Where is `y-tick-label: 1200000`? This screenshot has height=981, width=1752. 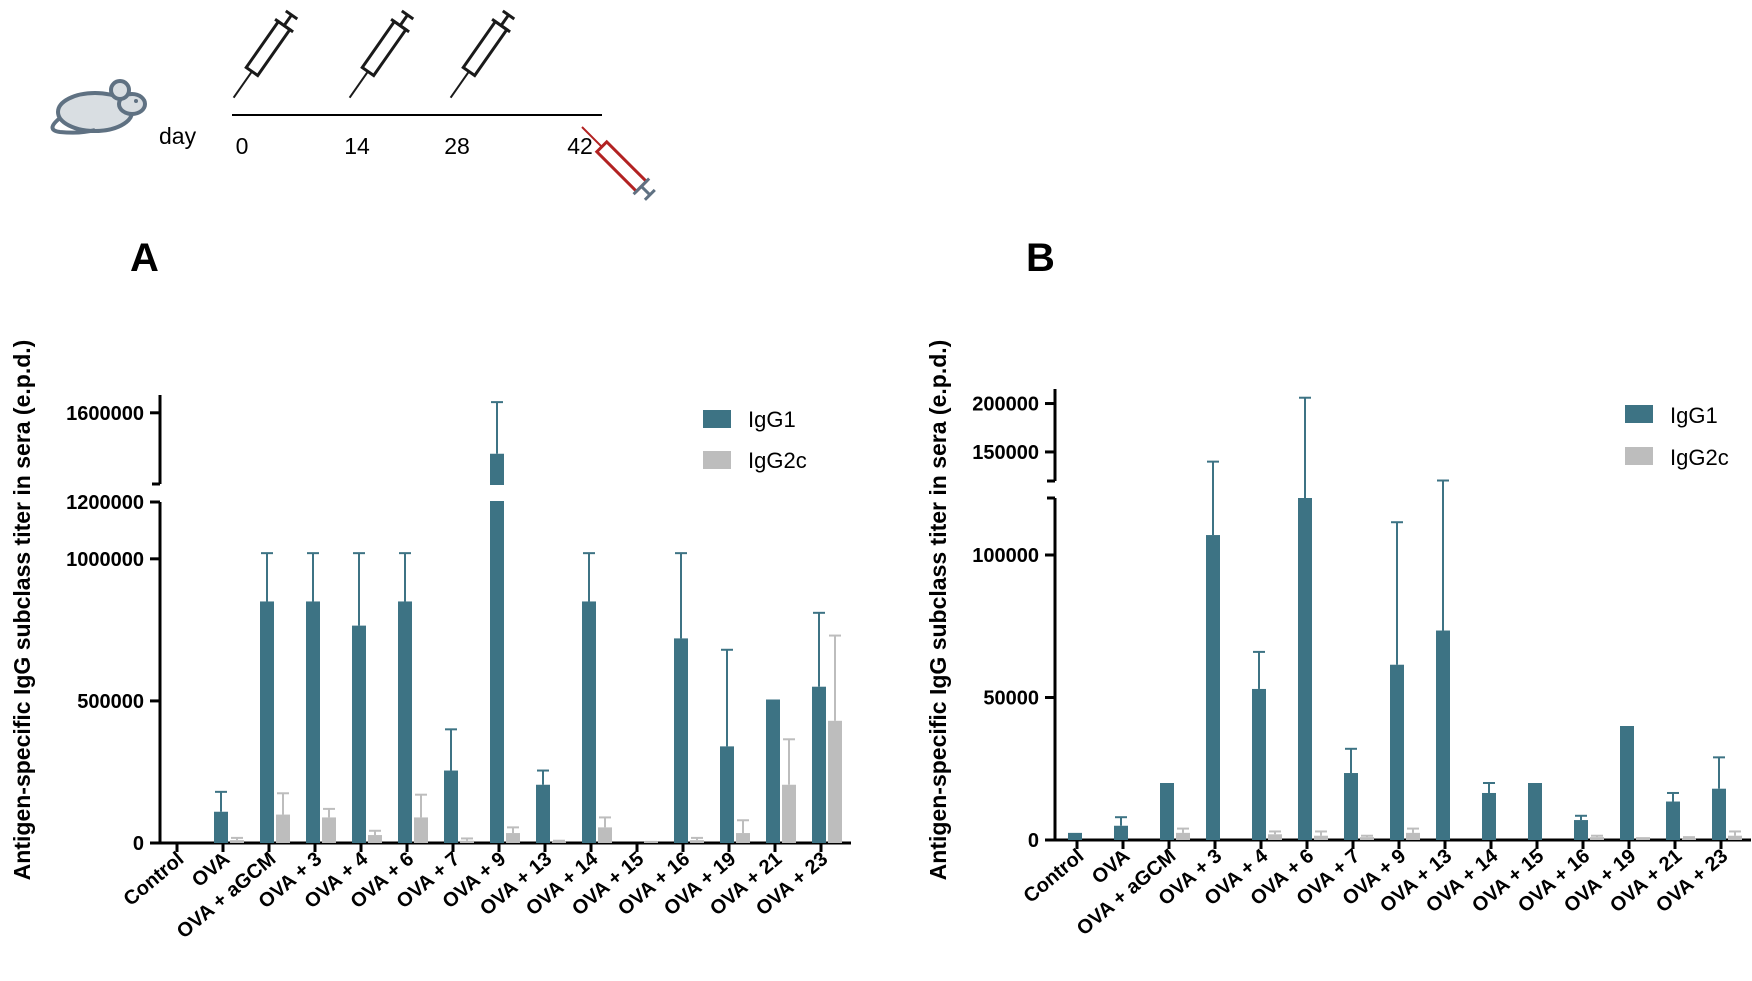 y-tick-label: 1200000 is located at coordinates (105, 503).